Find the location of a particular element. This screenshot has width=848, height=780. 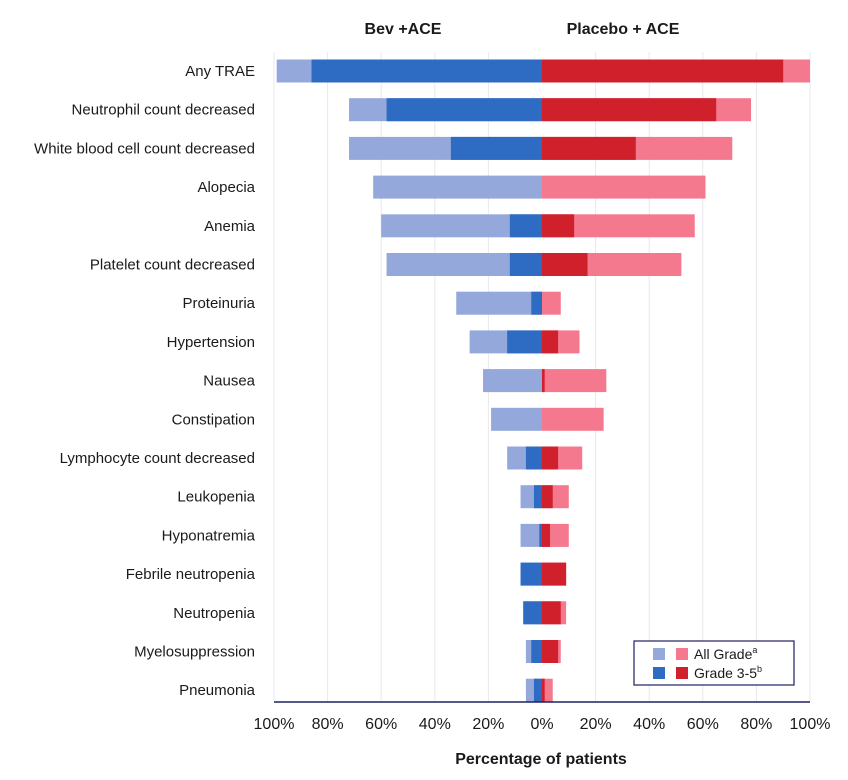

category-label: Myelosuppression is located at coordinates (194, 652).